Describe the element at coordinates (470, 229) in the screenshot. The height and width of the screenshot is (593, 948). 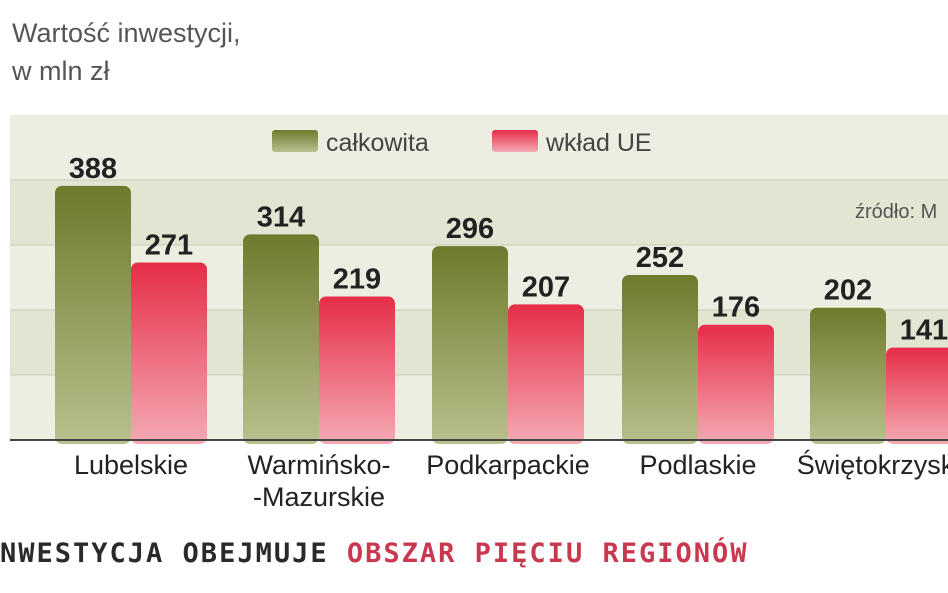
I see `data-label: 296` at that location.